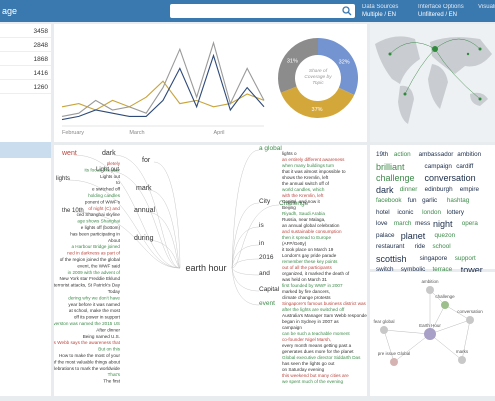  I want to click on right-snippet: (AFP/Getty), so click(294, 243).